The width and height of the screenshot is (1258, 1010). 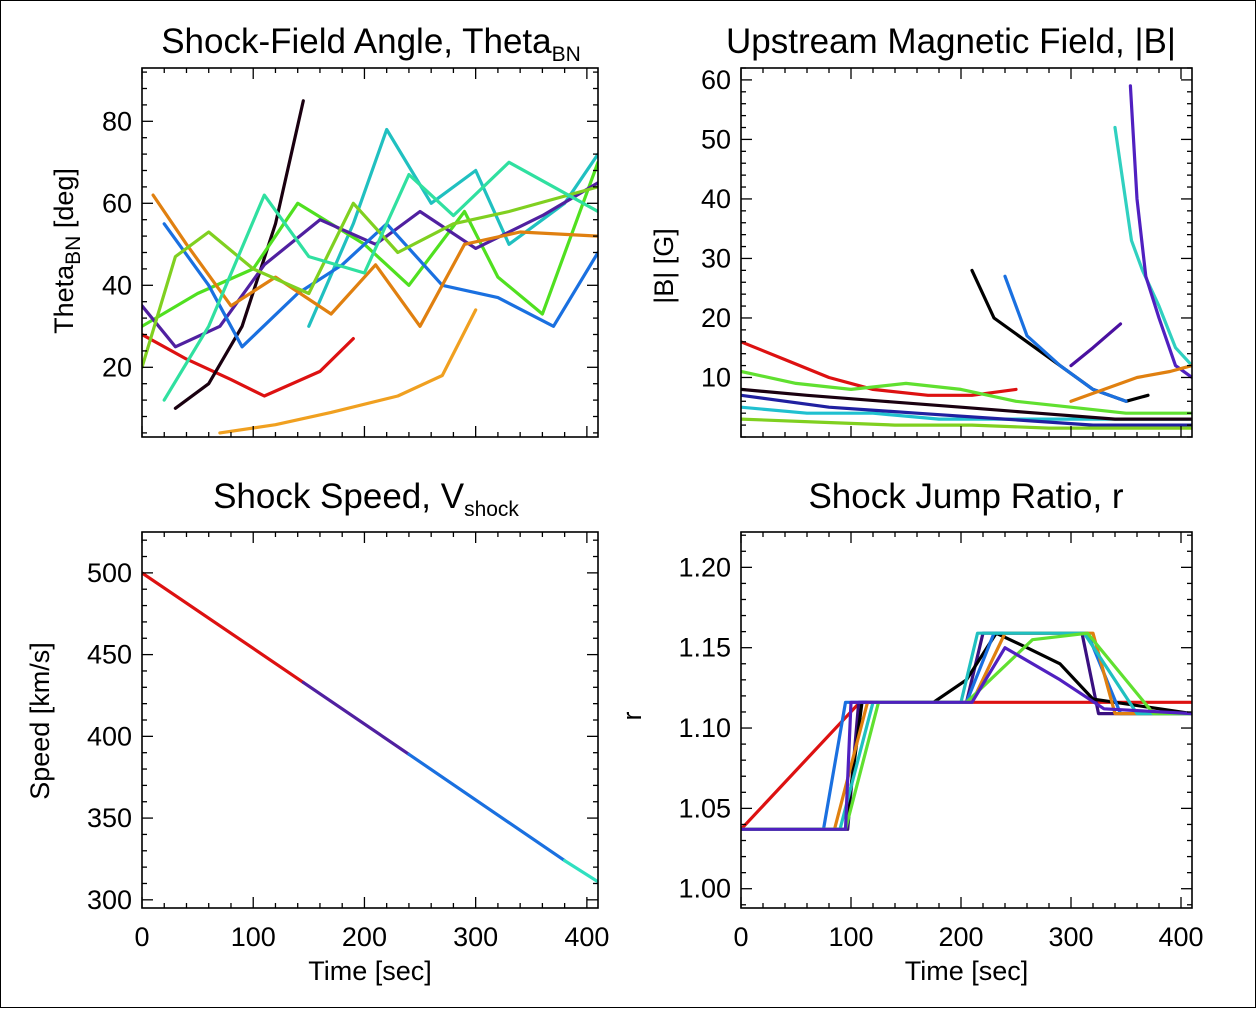 What do you see at coordinates (64, 202) in the screenshot?
I see `y-axis-label-unit: [deg]` at bounding box center [64, 202].